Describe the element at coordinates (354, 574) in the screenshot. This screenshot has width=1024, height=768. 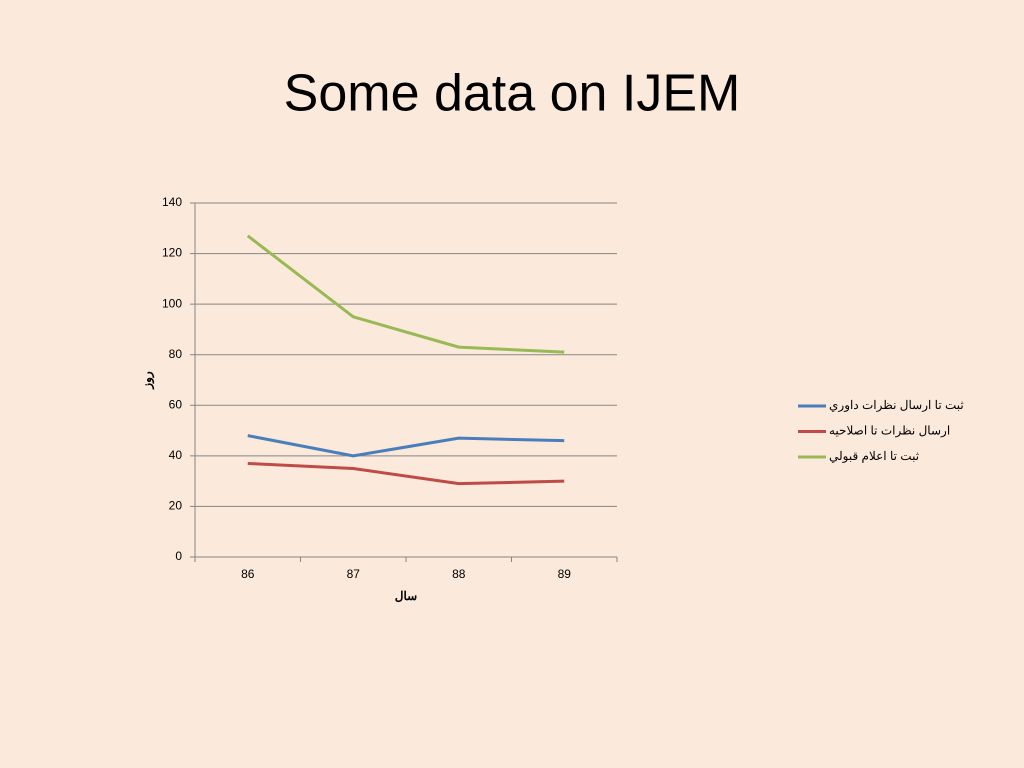
I see `x-tick-label: 87` at that location.